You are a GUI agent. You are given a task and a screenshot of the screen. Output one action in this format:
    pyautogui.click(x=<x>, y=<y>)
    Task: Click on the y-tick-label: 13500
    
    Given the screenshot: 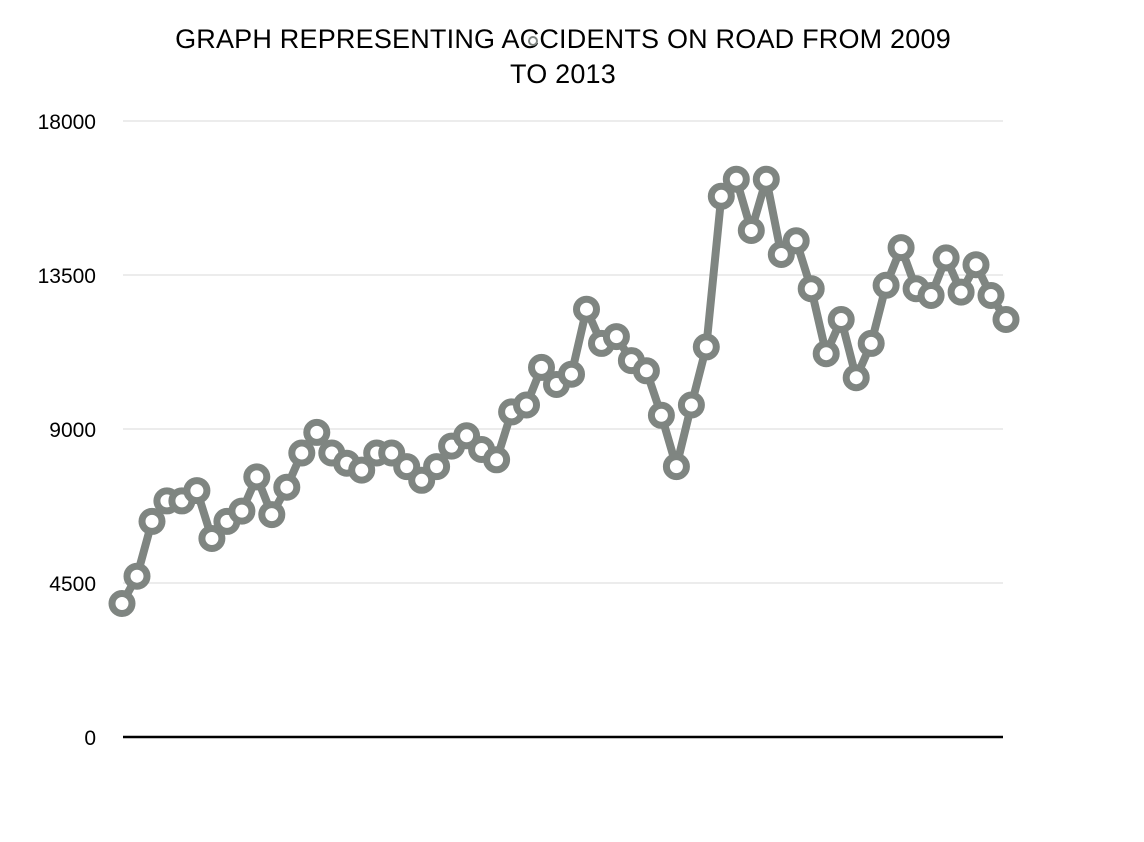 What is the action you would take?
    pyautogui.click(x=67, y=276)
    